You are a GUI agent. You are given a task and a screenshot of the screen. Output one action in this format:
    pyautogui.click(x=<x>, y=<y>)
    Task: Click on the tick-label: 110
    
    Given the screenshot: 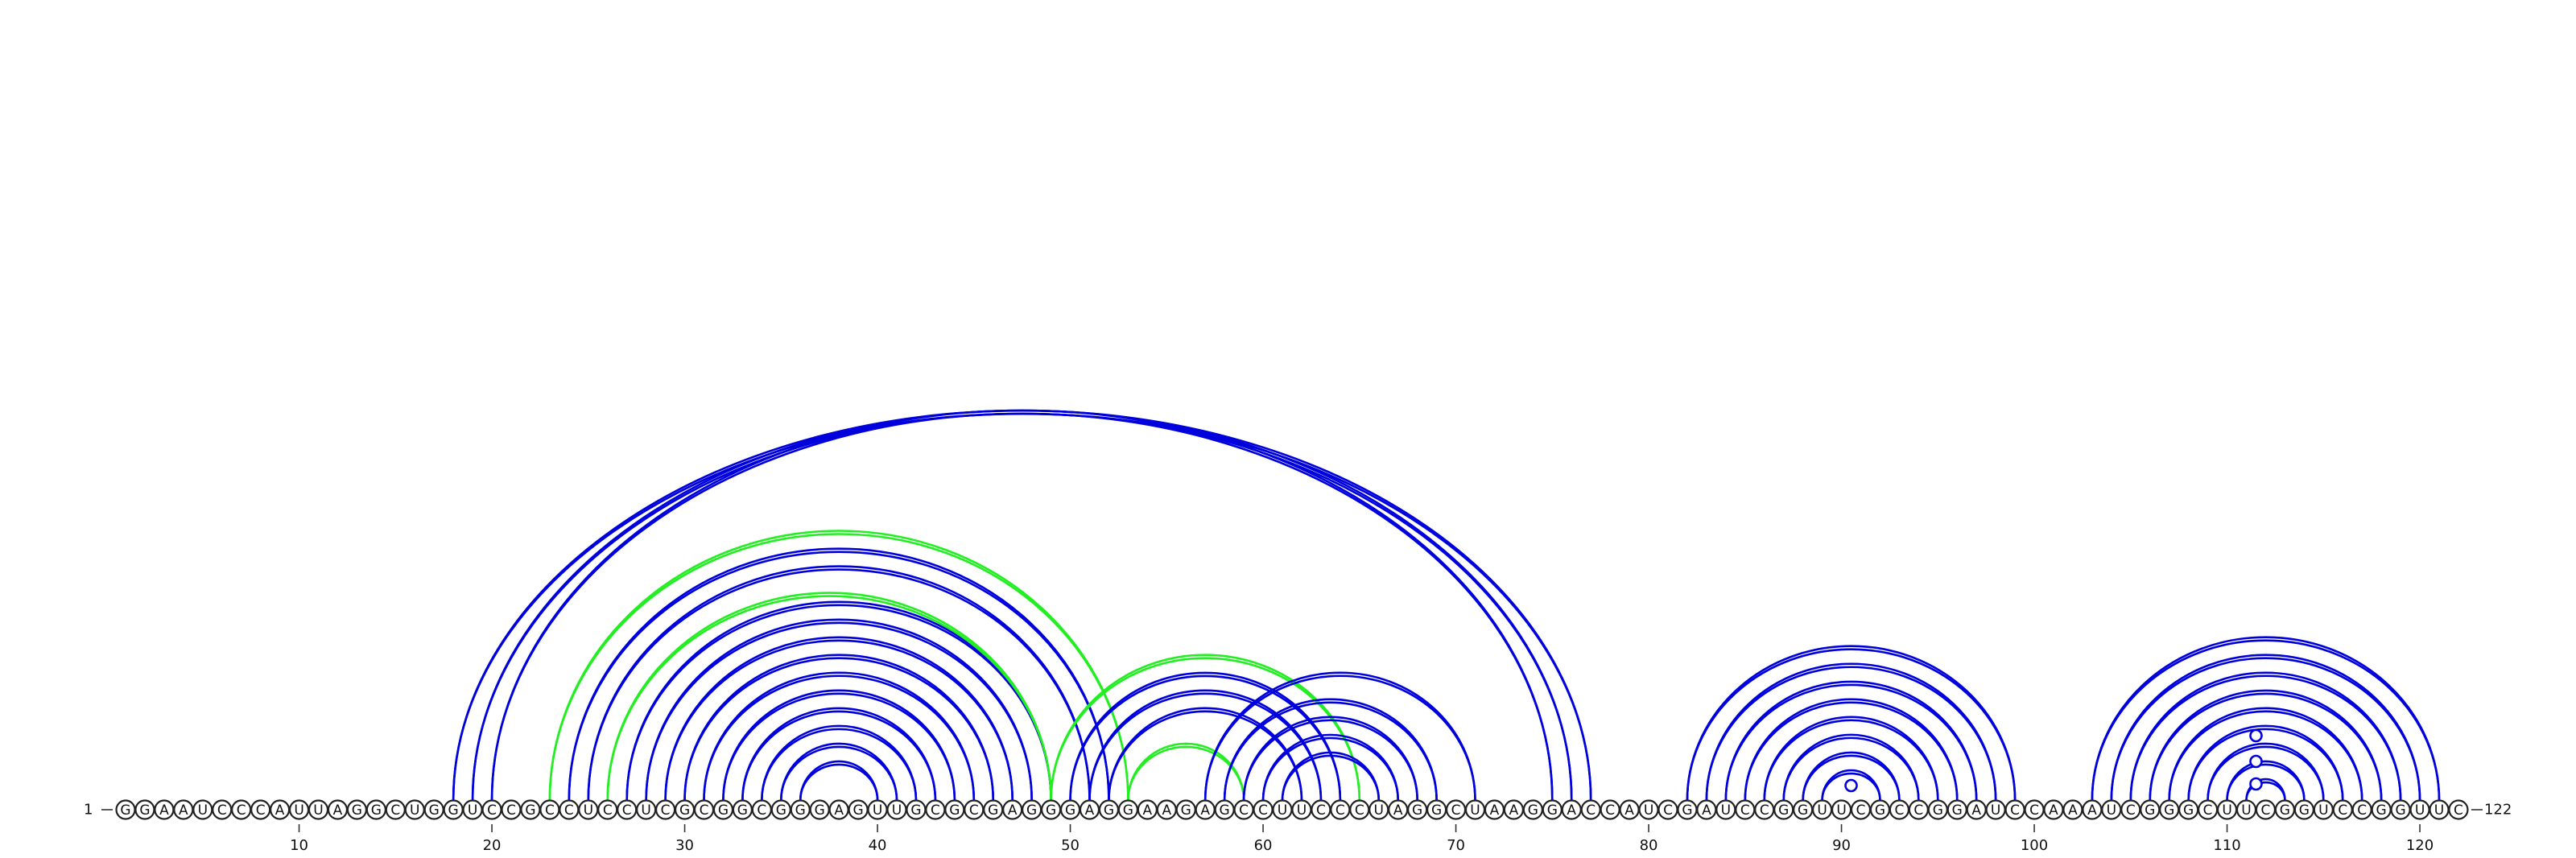 What is the action you would take?
    pyautogui.click(x=2226, y=846)
    